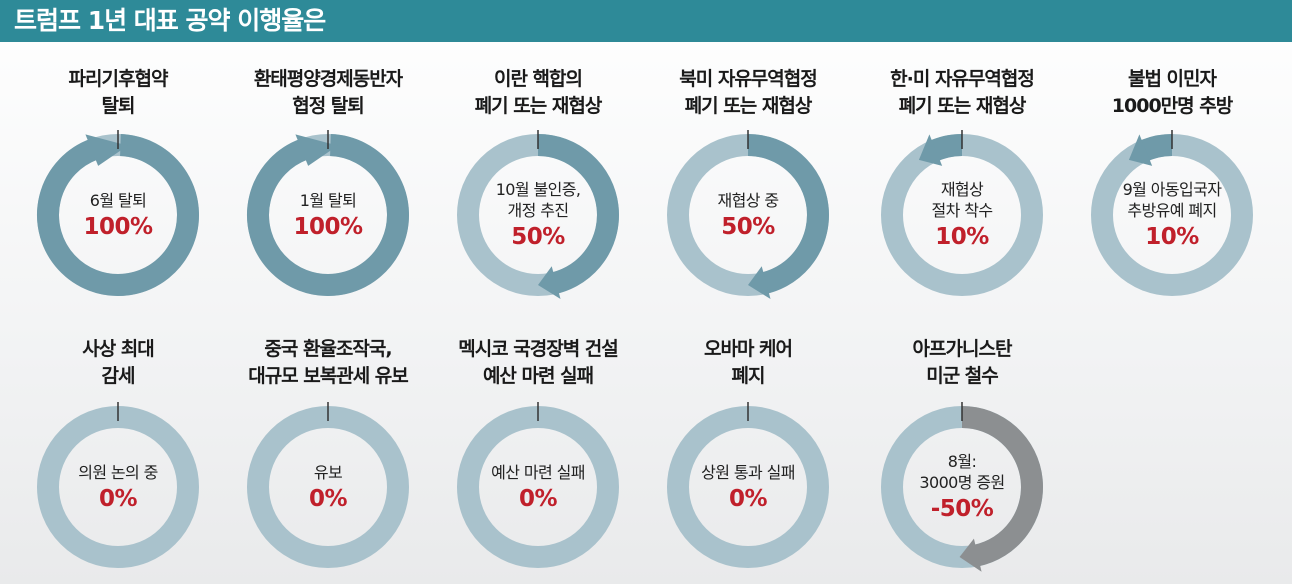 The image size is (1292, 587). I want to click on pledge-title-line: 미군 철수, so click(962, 376).